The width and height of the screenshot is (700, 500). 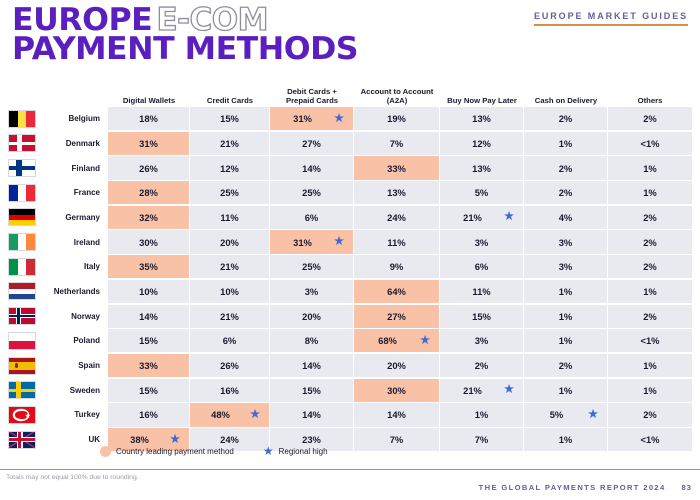 I want to click on data-cell: 5%, so click(x=482, y=193).